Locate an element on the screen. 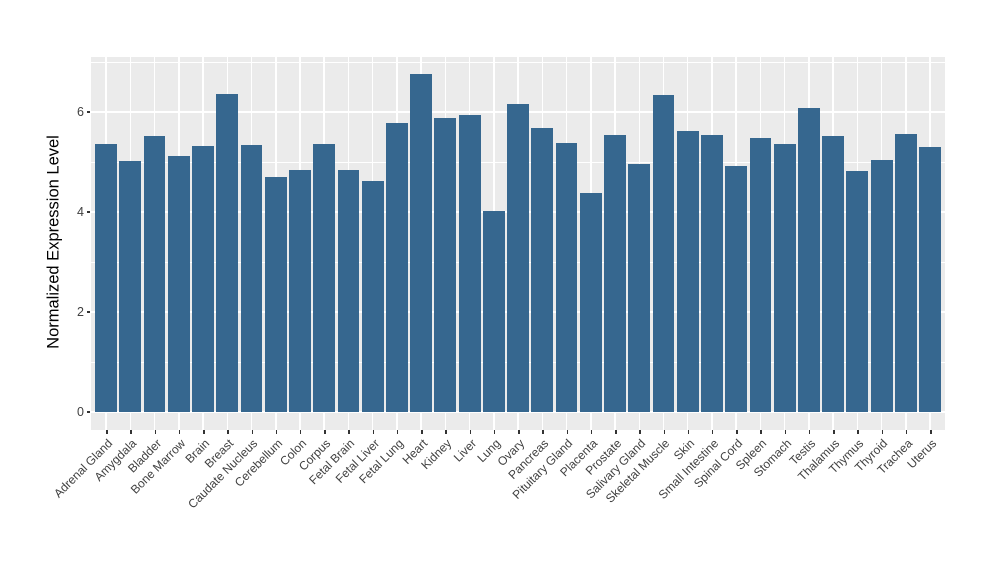 The image size is (1000, 580). bar-brain is located at coordinates (203, 278).